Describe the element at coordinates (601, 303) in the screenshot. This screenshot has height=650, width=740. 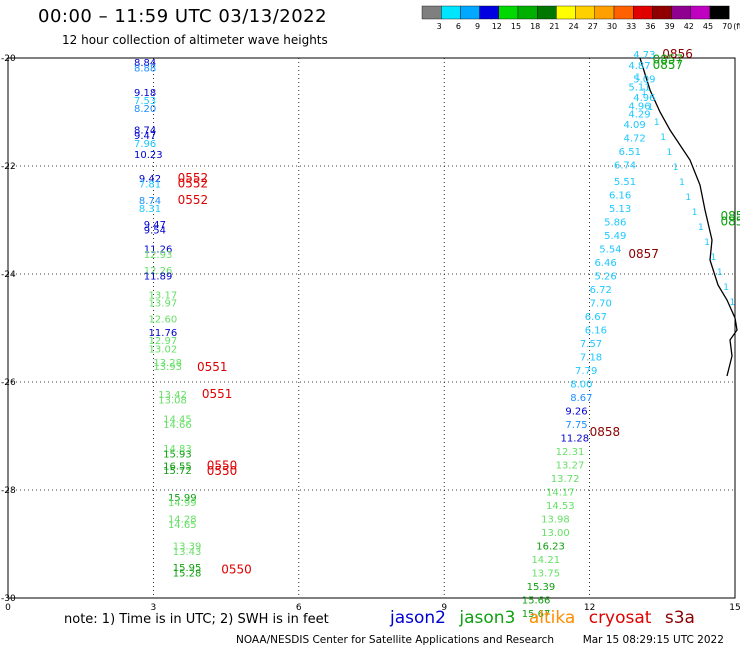
I see `swh-data-label: 7.70` at that location.